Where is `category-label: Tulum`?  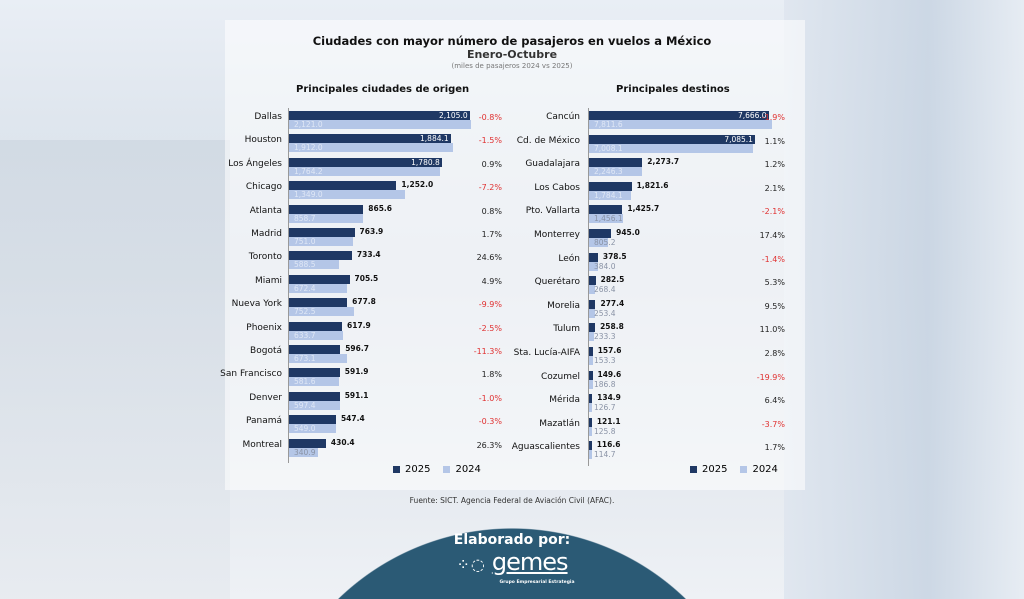 category-label: Tulum is located at coordinates (566, 329).